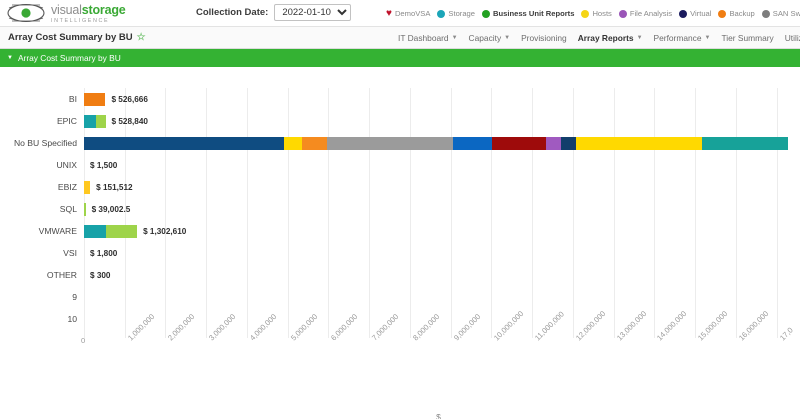 Image resolution: width=800 pixels, height=419 pixels. I want to click on x-axis-tick-label: 17,0, so click(786, 334).